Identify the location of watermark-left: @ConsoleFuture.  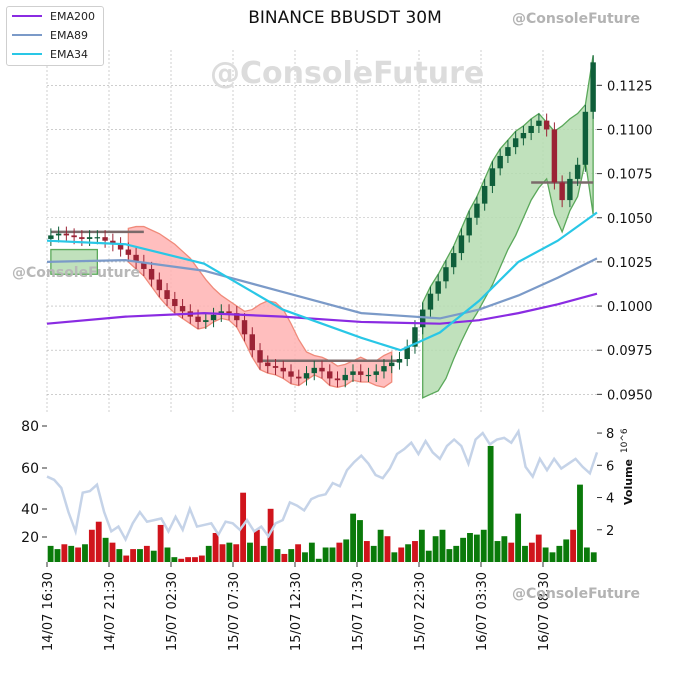
(76, 273).